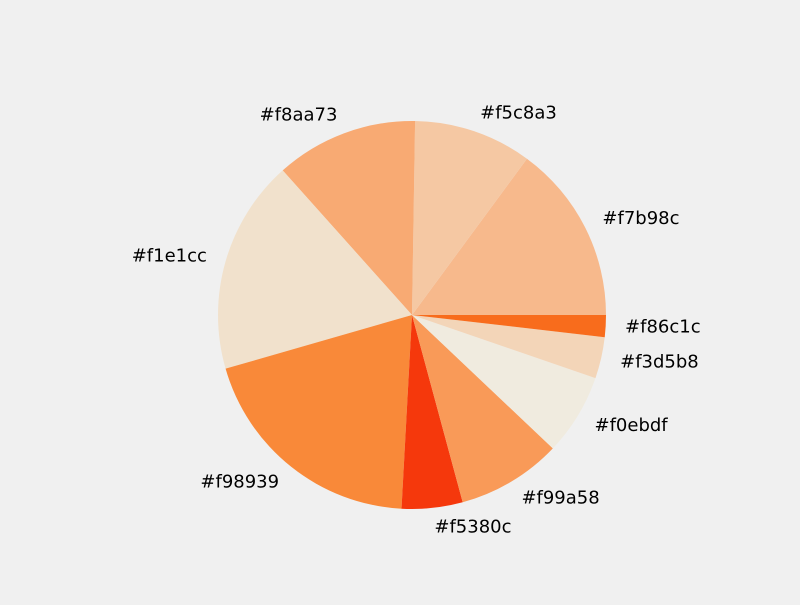 The image size is (800, 605). I want to click on pie-slice-label: #f7b98c, so click(640, 218).